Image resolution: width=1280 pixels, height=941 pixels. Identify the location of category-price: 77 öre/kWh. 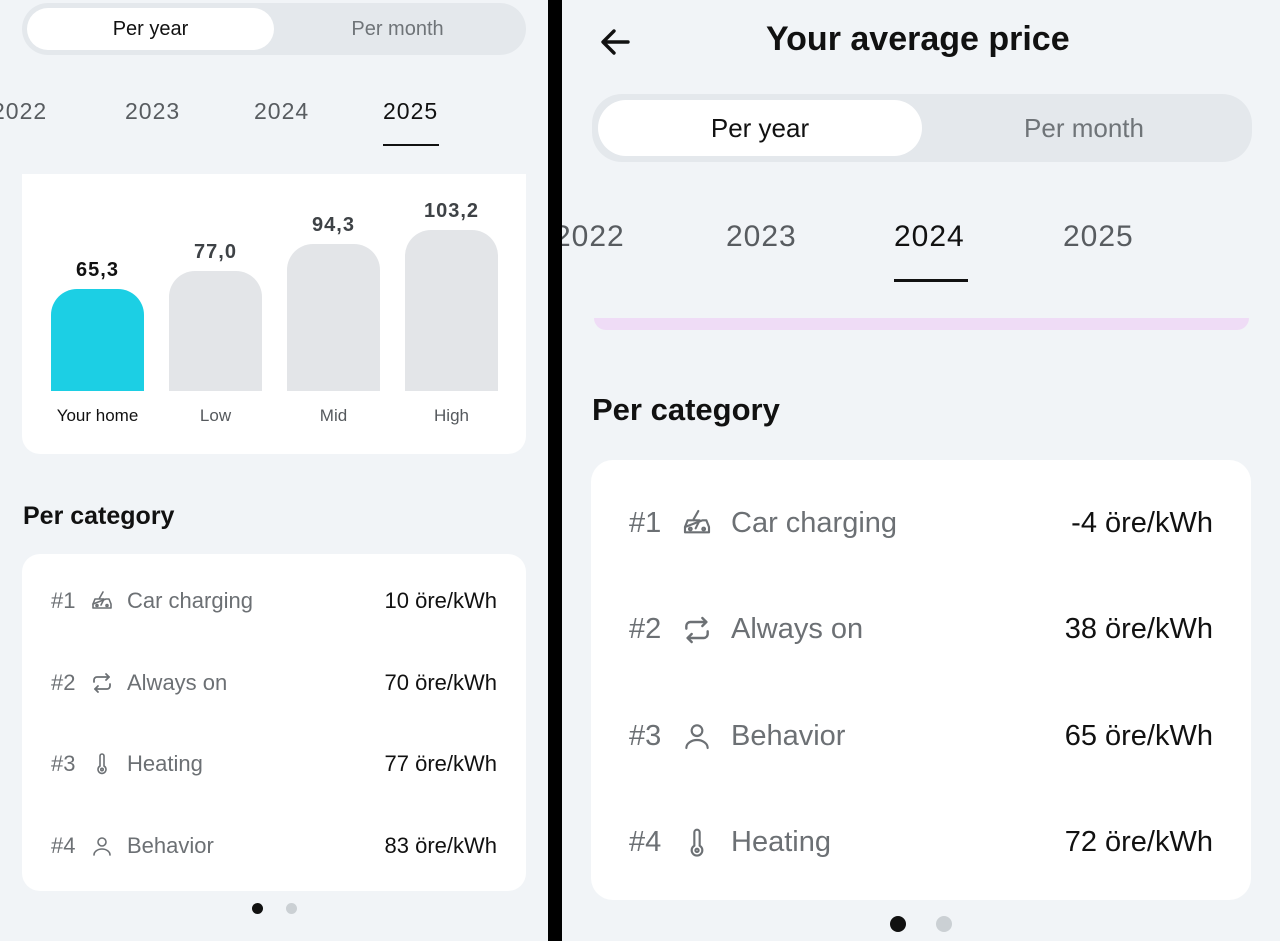
(441, 763).